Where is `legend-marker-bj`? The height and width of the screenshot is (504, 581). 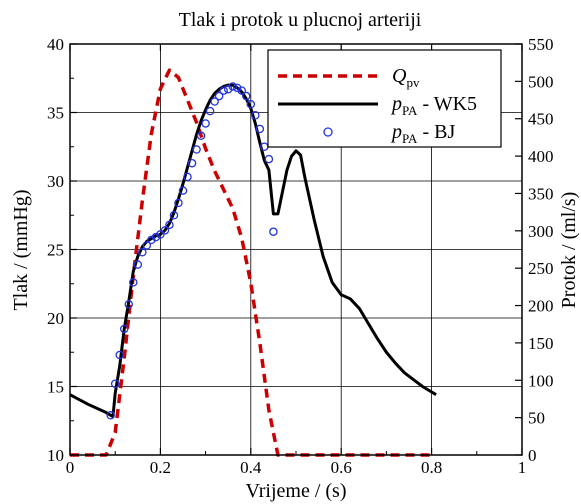 legend-marker-bj is located at coordinates (328, 132).